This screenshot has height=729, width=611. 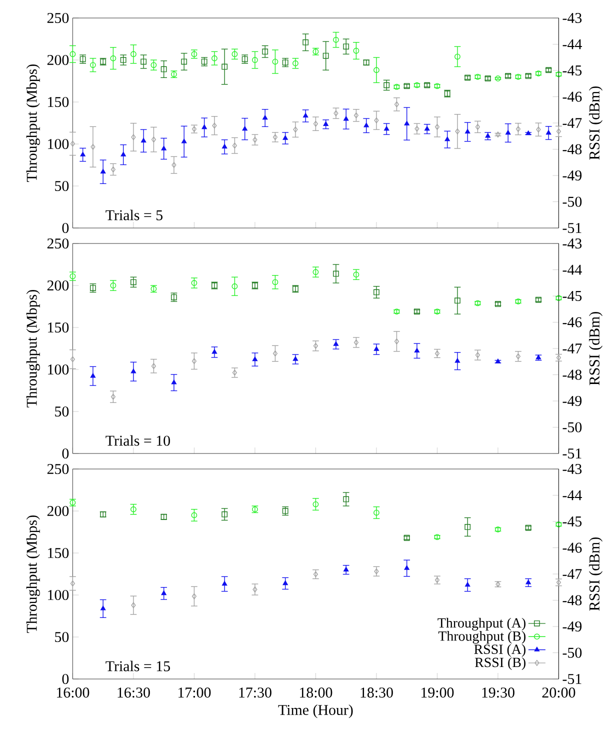 What do you see at coordinates (255, 693) in the screenshot?
I see `x-tick-label: 17:30` at bounding box center [255, 693].